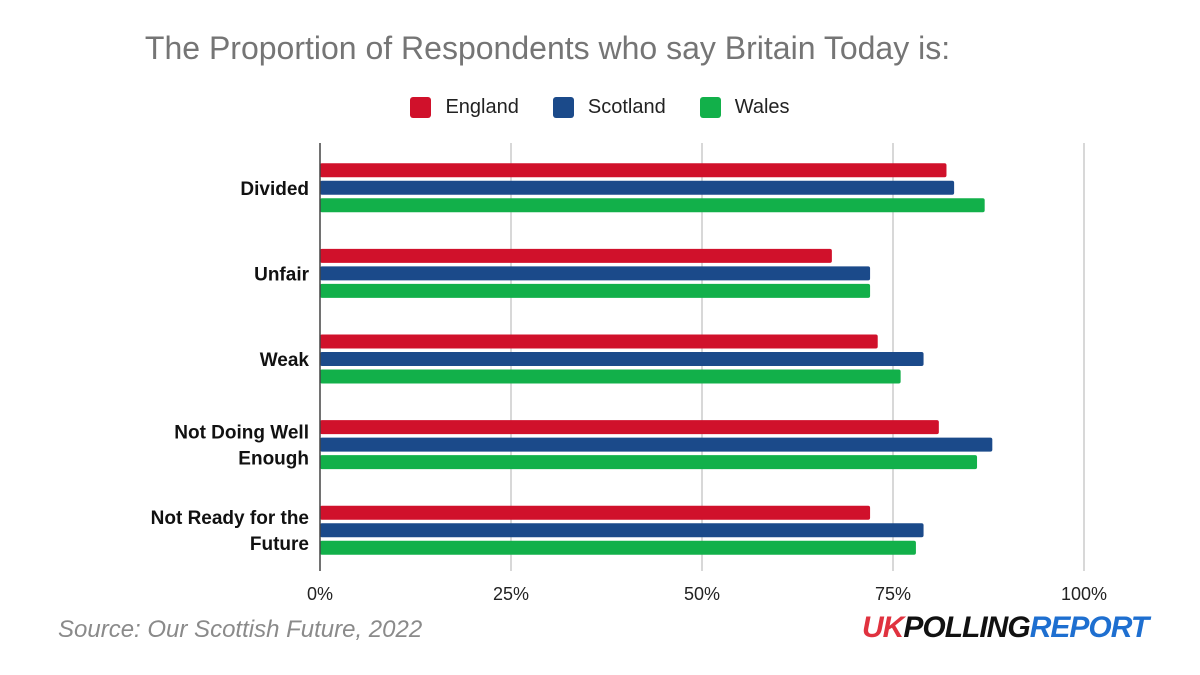 This screenshot has height=675, width=1200. I want to click on category-label-3-line-0: Not Doing Well, so click(241, 433).